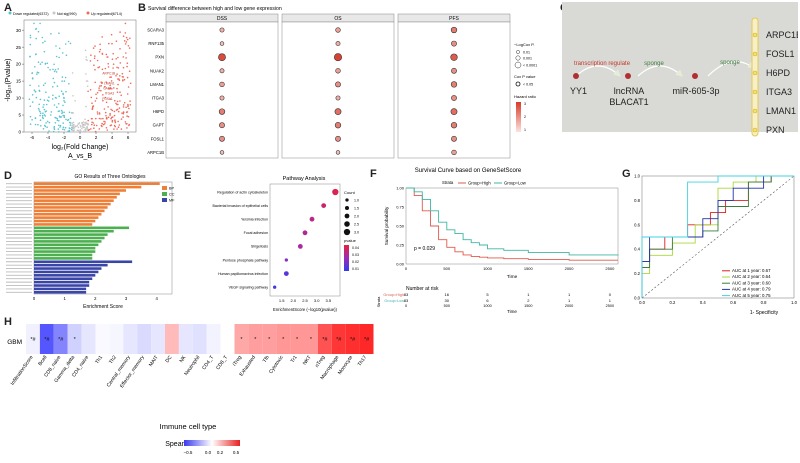  I want to click on gene-label: ITGA3, so click(158, 98).